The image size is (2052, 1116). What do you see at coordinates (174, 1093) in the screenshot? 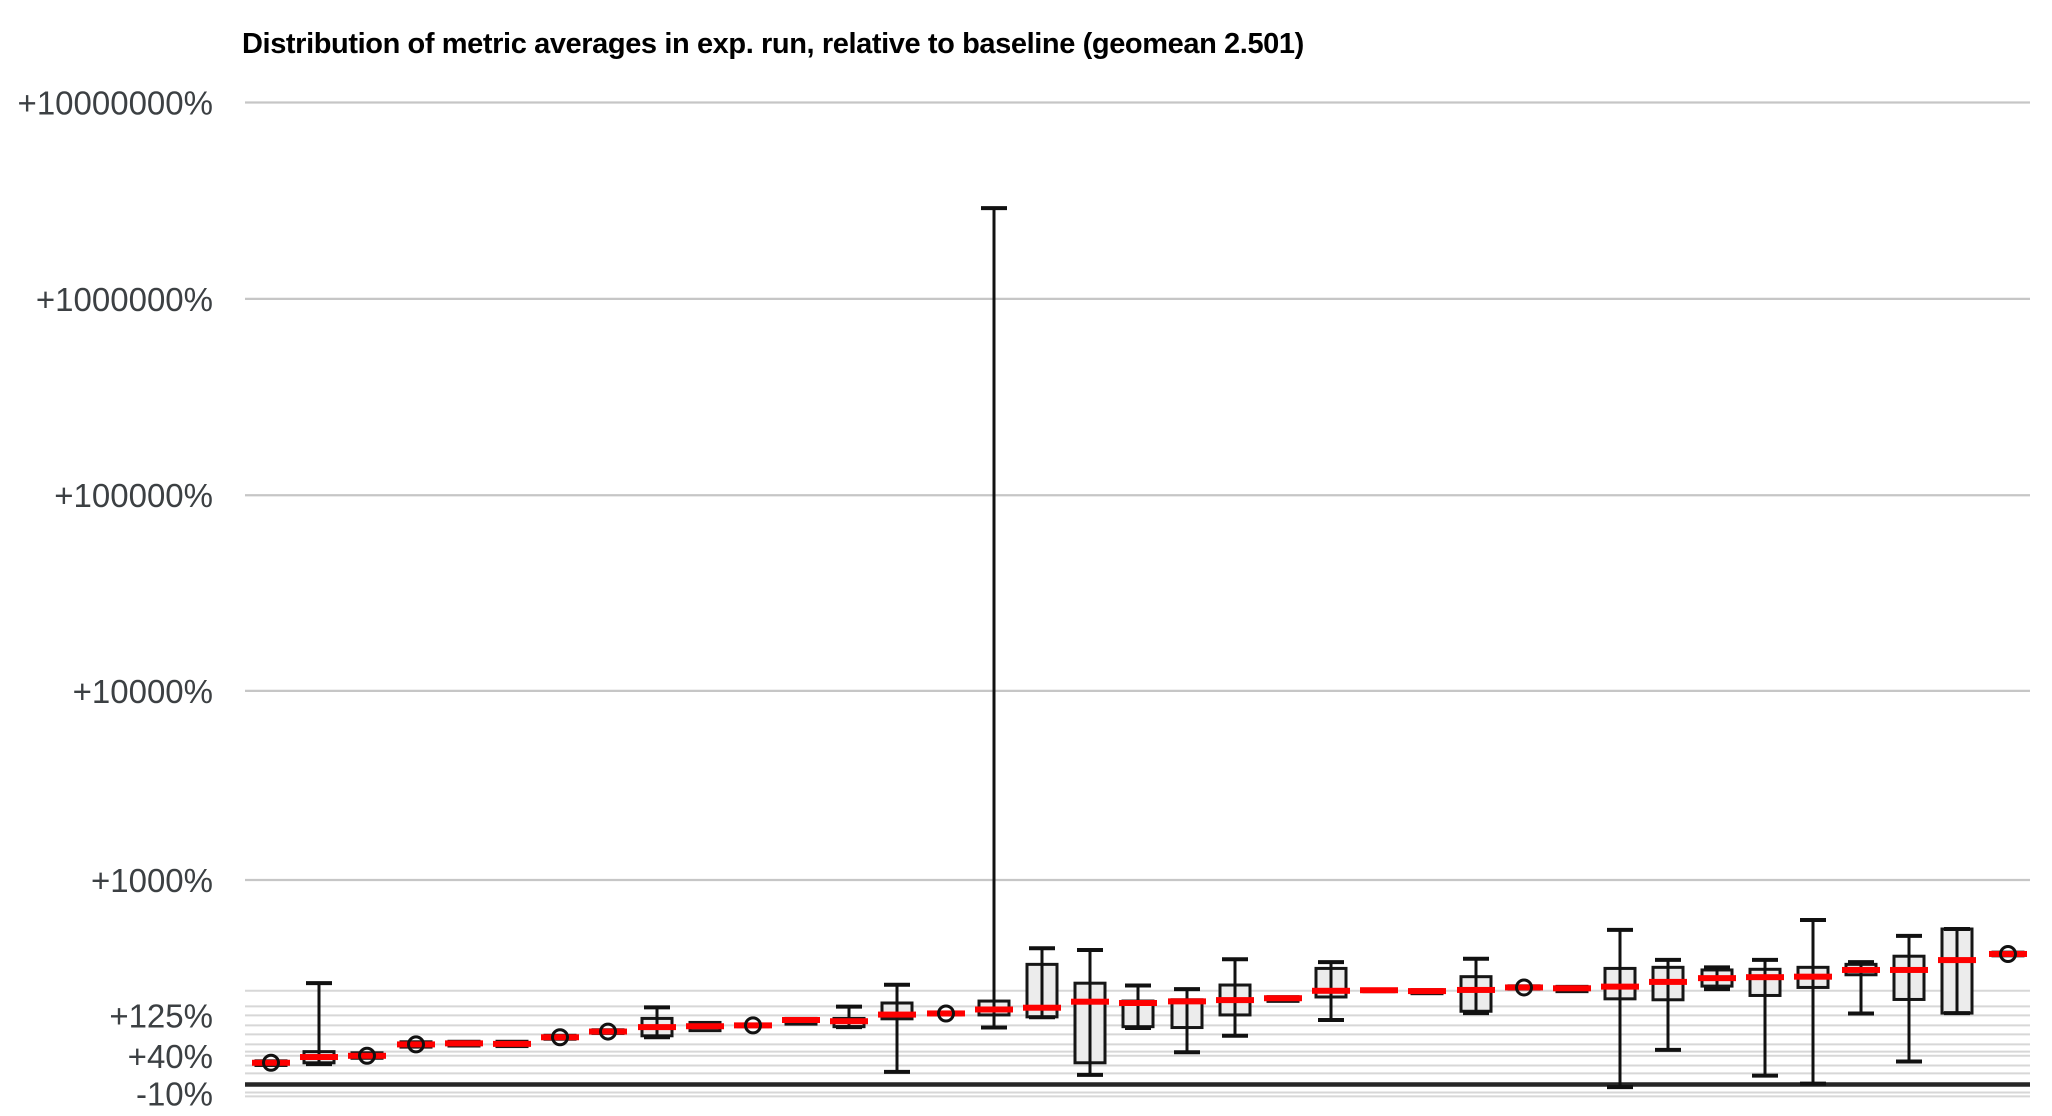
I see `y-axis-label: -10%` at bounding box center [174, 1093].